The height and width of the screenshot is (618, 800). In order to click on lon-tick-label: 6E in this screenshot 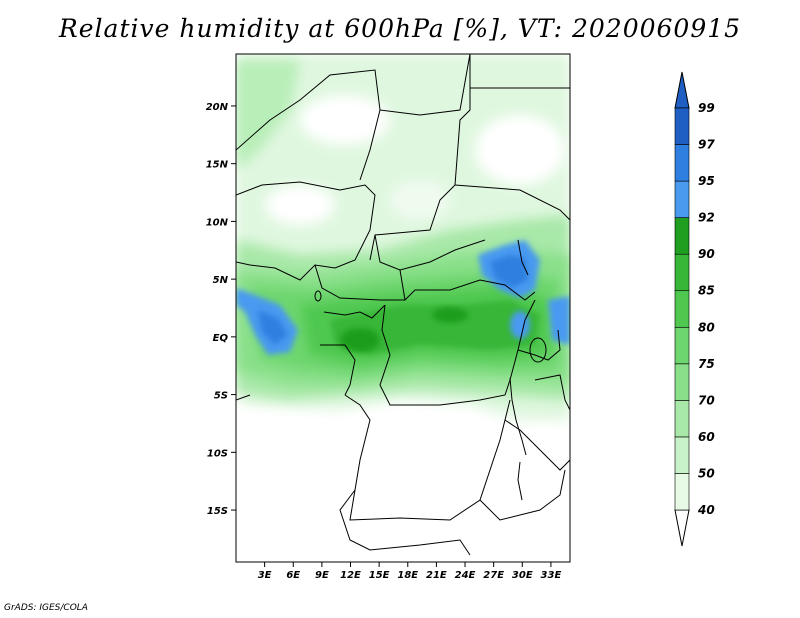, I will do `click(293, 575)`.